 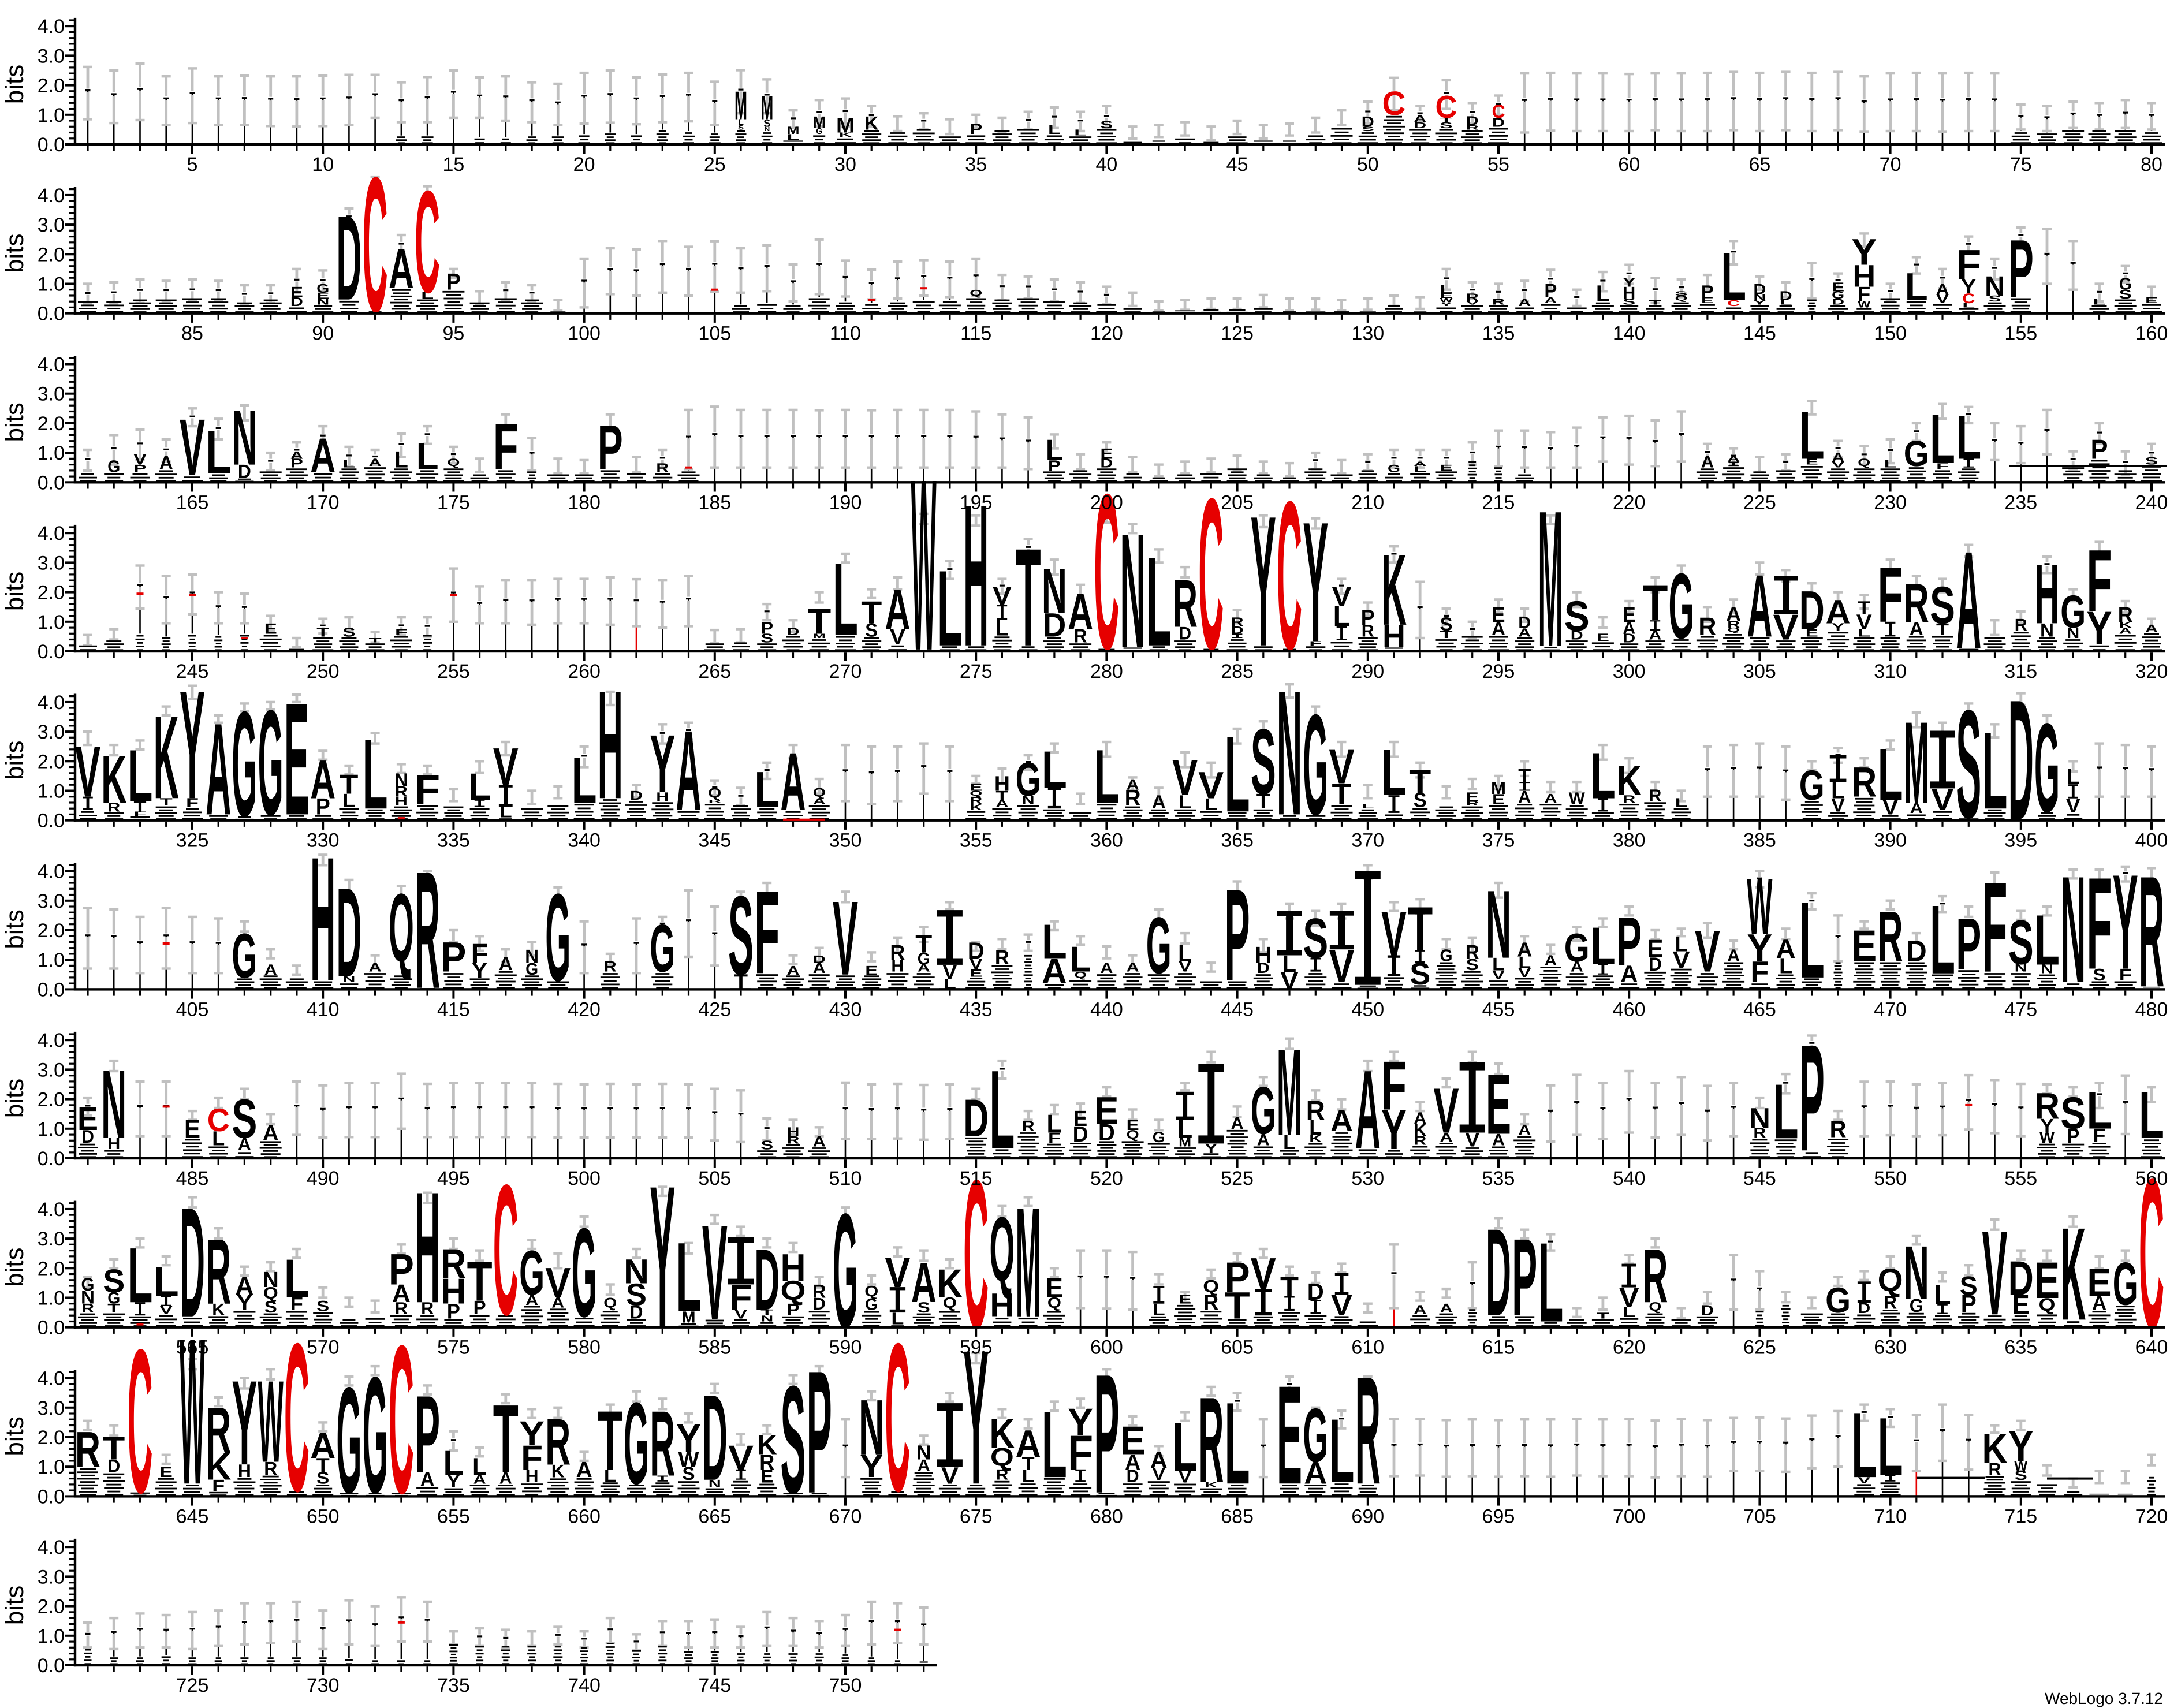 What do you see at coordinates (1864, 304) in the screenshot?
I see `svg-text: W` at bounding box center [1864, 304].